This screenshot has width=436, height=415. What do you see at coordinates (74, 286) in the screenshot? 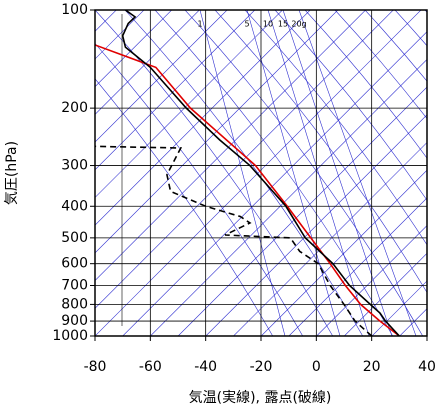
I see `y-tick-label: 700` at bounding box center [74, 286].